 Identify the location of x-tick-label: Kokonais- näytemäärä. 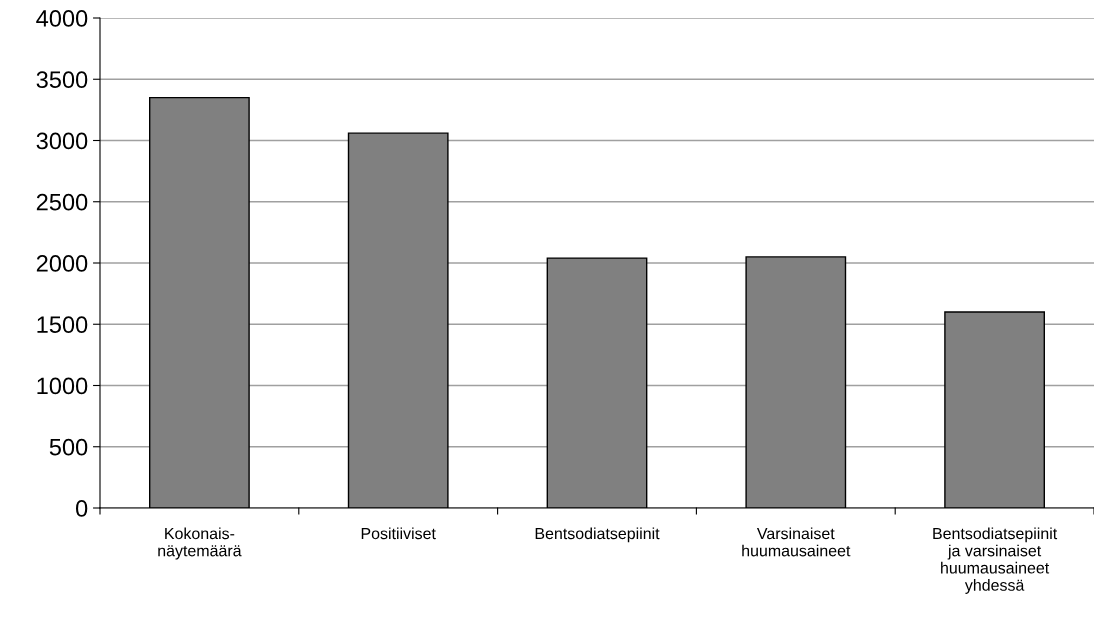
(200, 543).